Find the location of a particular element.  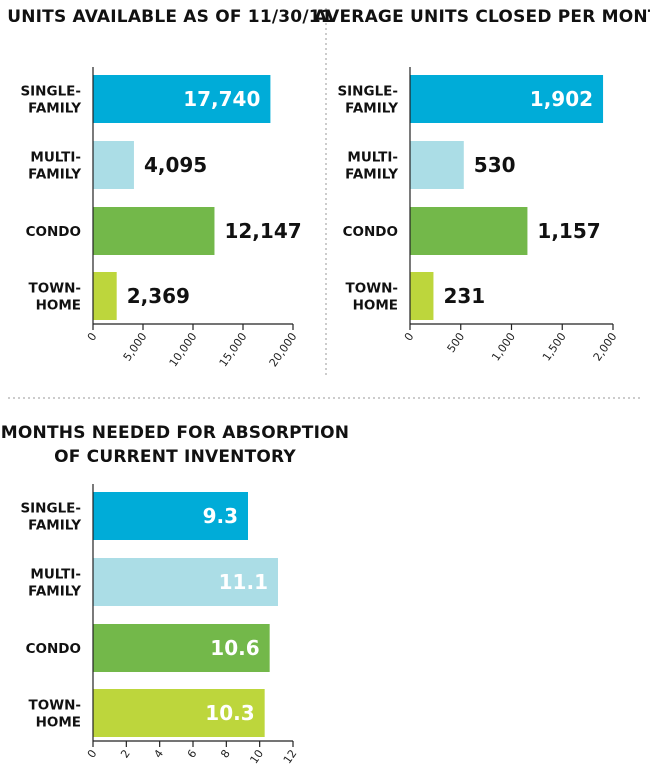

bar-value-label: 10.6 is located at coordinates (234, 648).